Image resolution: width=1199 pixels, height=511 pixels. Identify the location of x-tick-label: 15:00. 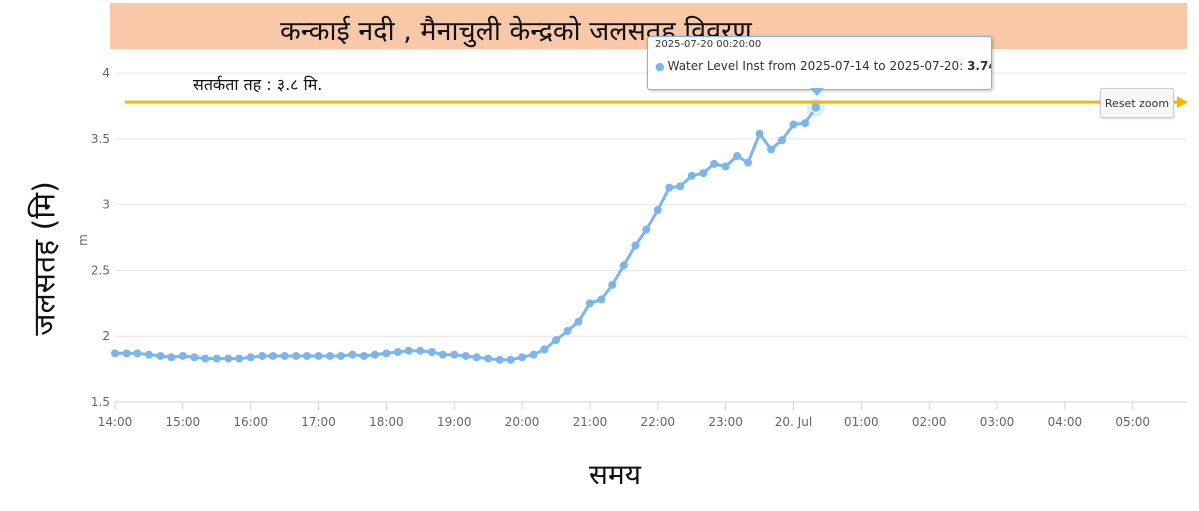
(183, 422).